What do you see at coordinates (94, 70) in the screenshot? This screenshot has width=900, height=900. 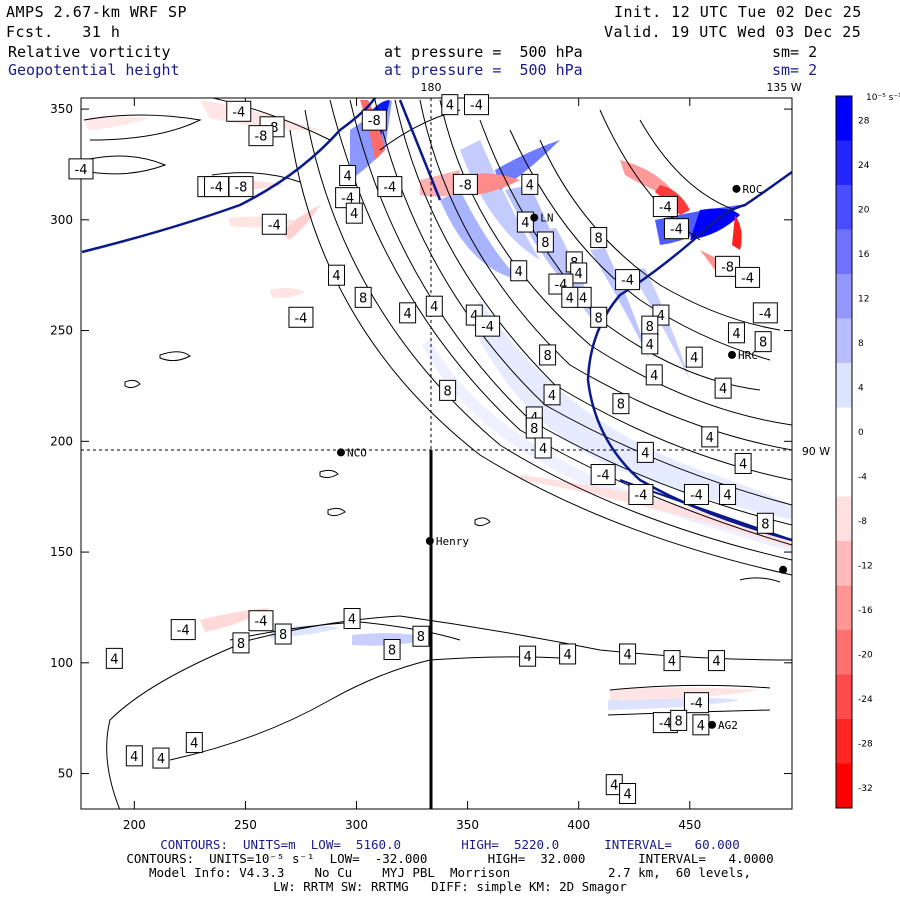 I see `field2-label: Geopotential height` at bounding box center [94, 70].